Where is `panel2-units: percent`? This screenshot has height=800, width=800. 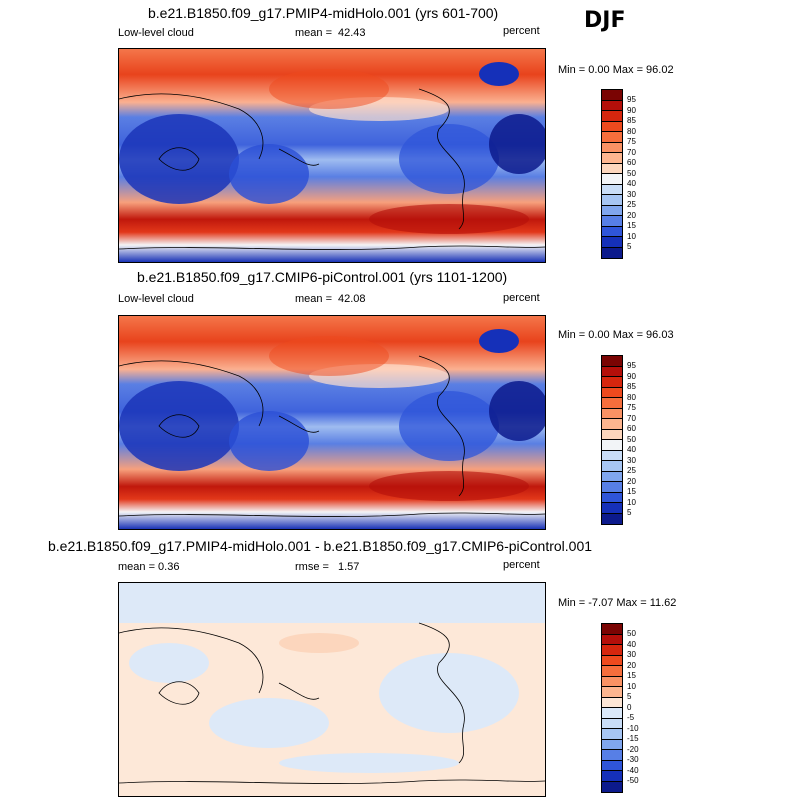 panel2-units: percent is located at coordinates (521, 298).